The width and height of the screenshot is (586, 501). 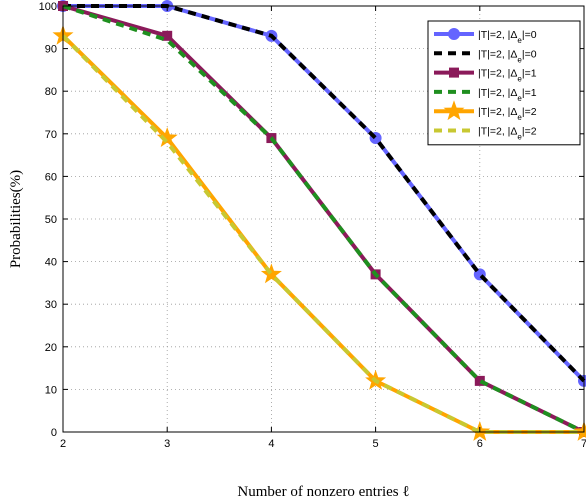 I want to click on y-tick-label: 50, so click(x=51, y=220).